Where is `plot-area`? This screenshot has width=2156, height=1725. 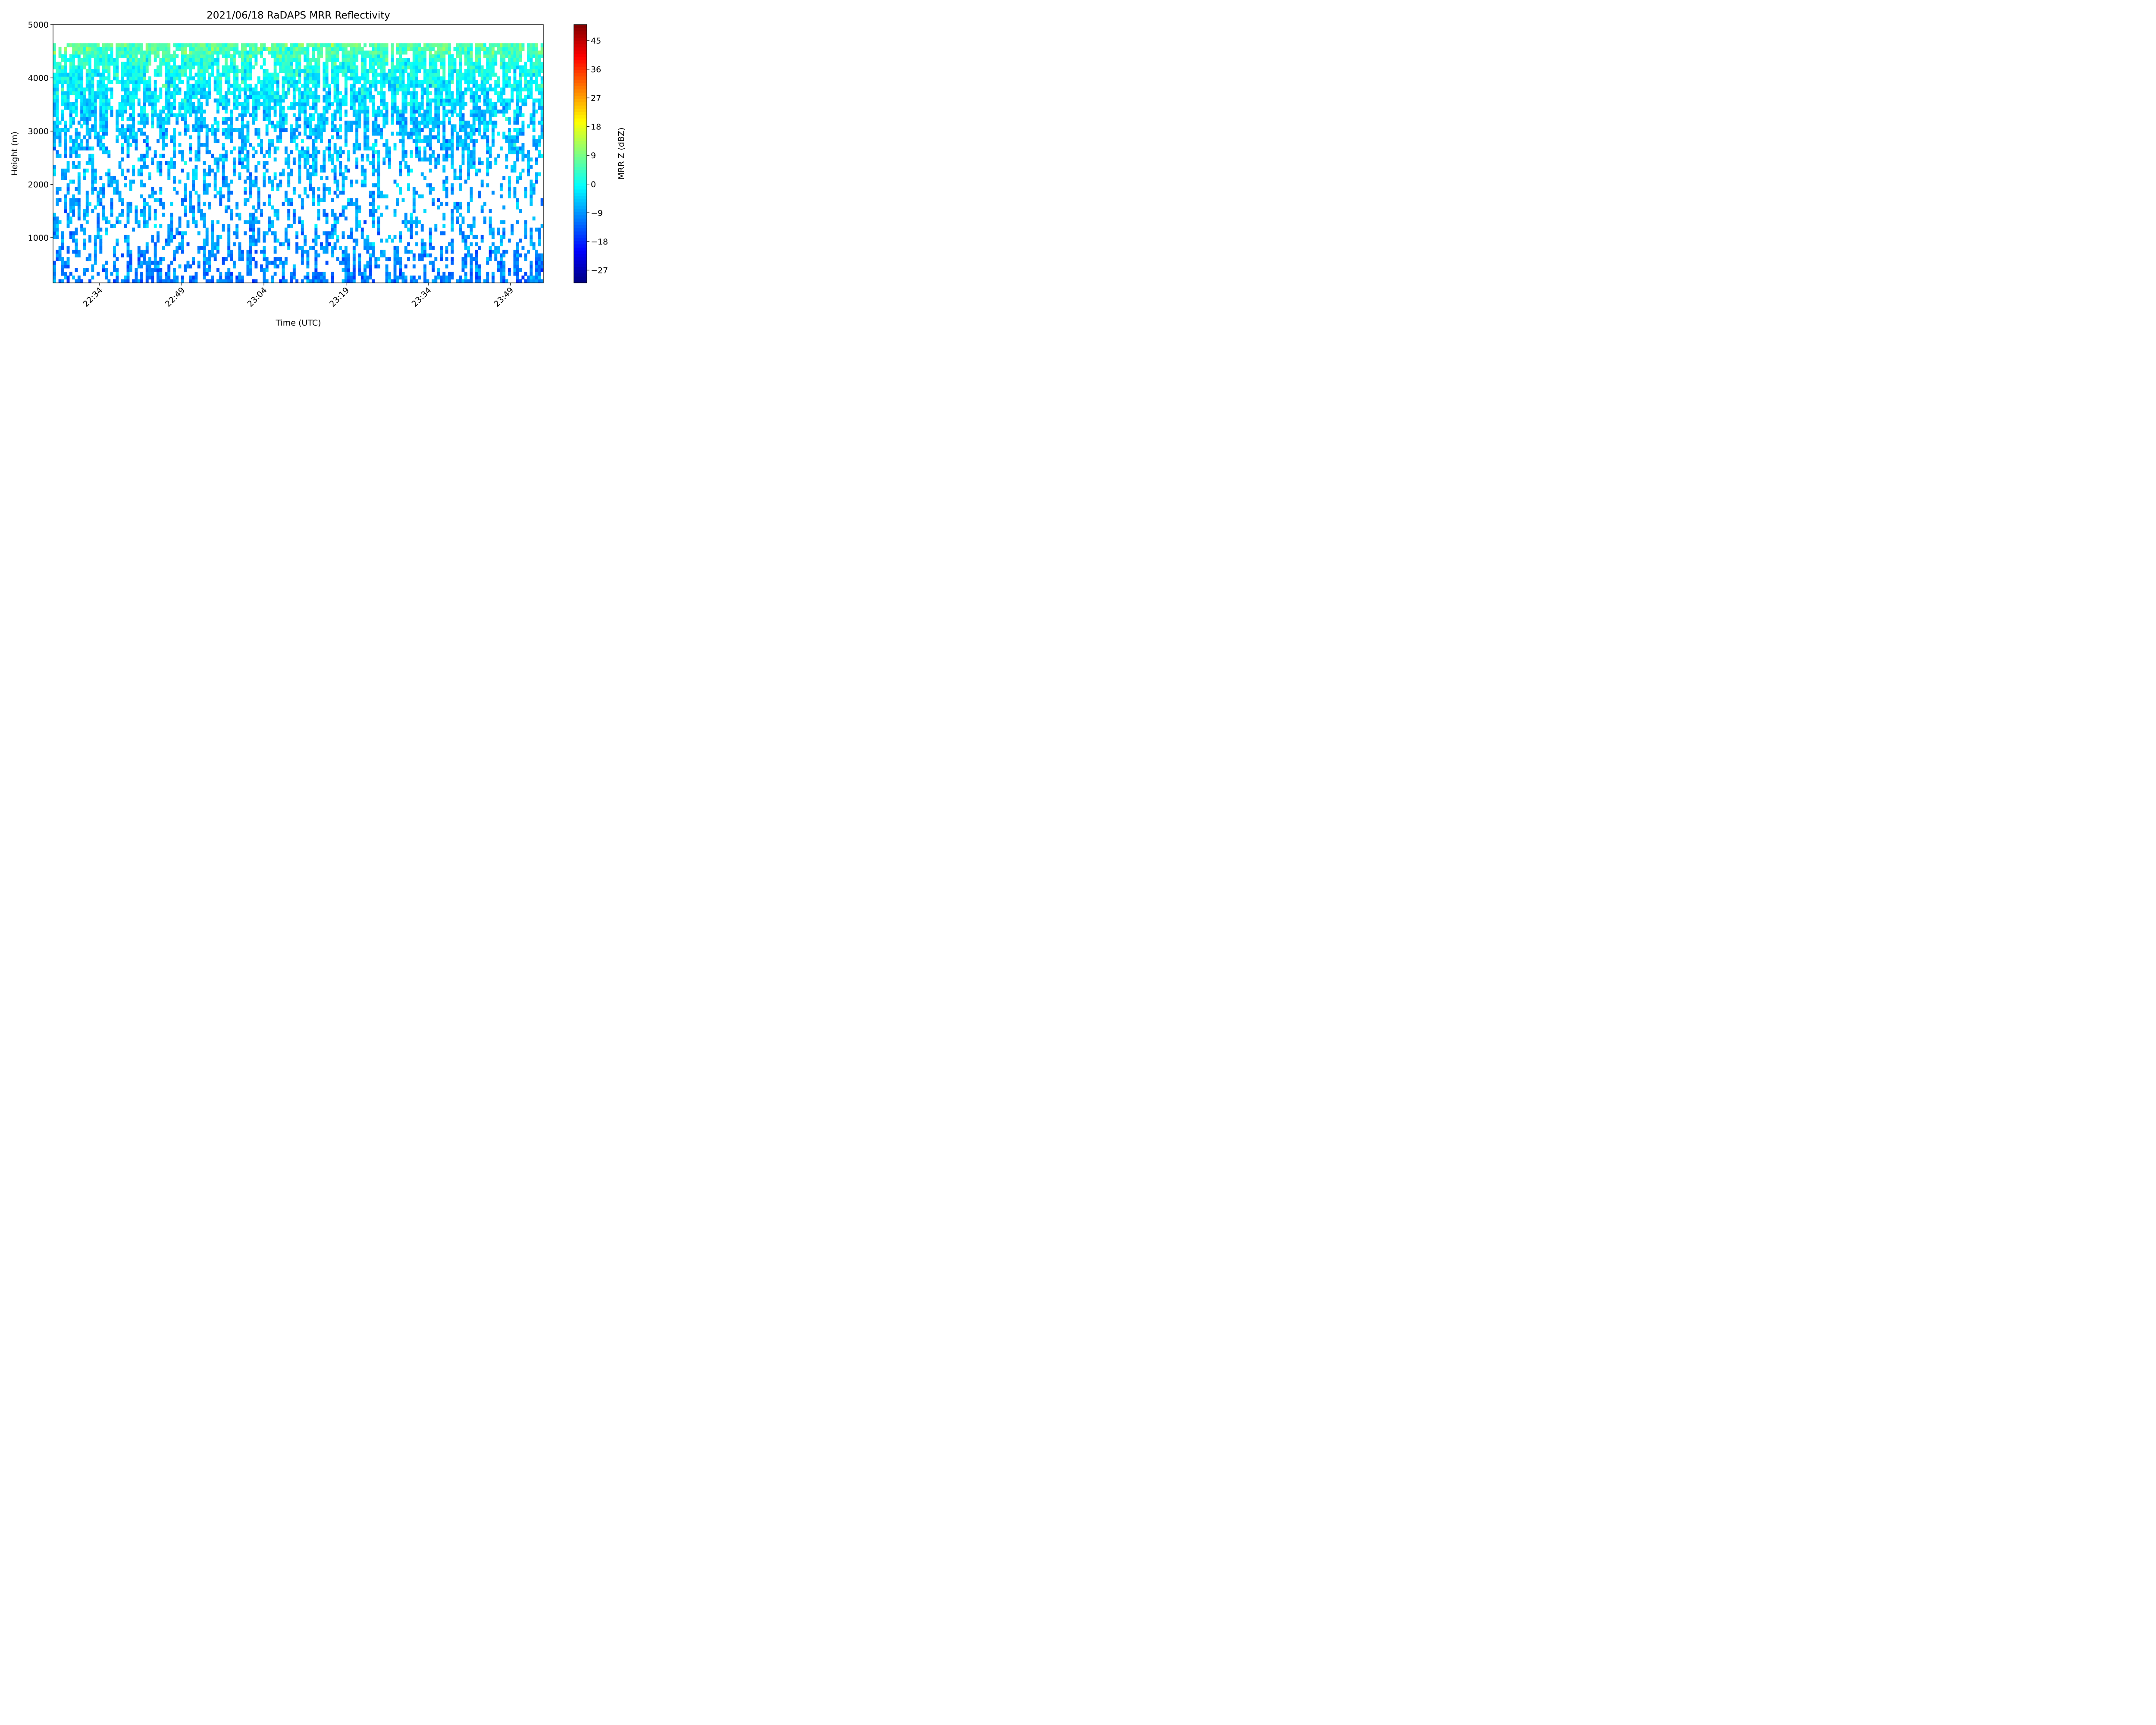 plot-area is located at coordinates (298, 163).